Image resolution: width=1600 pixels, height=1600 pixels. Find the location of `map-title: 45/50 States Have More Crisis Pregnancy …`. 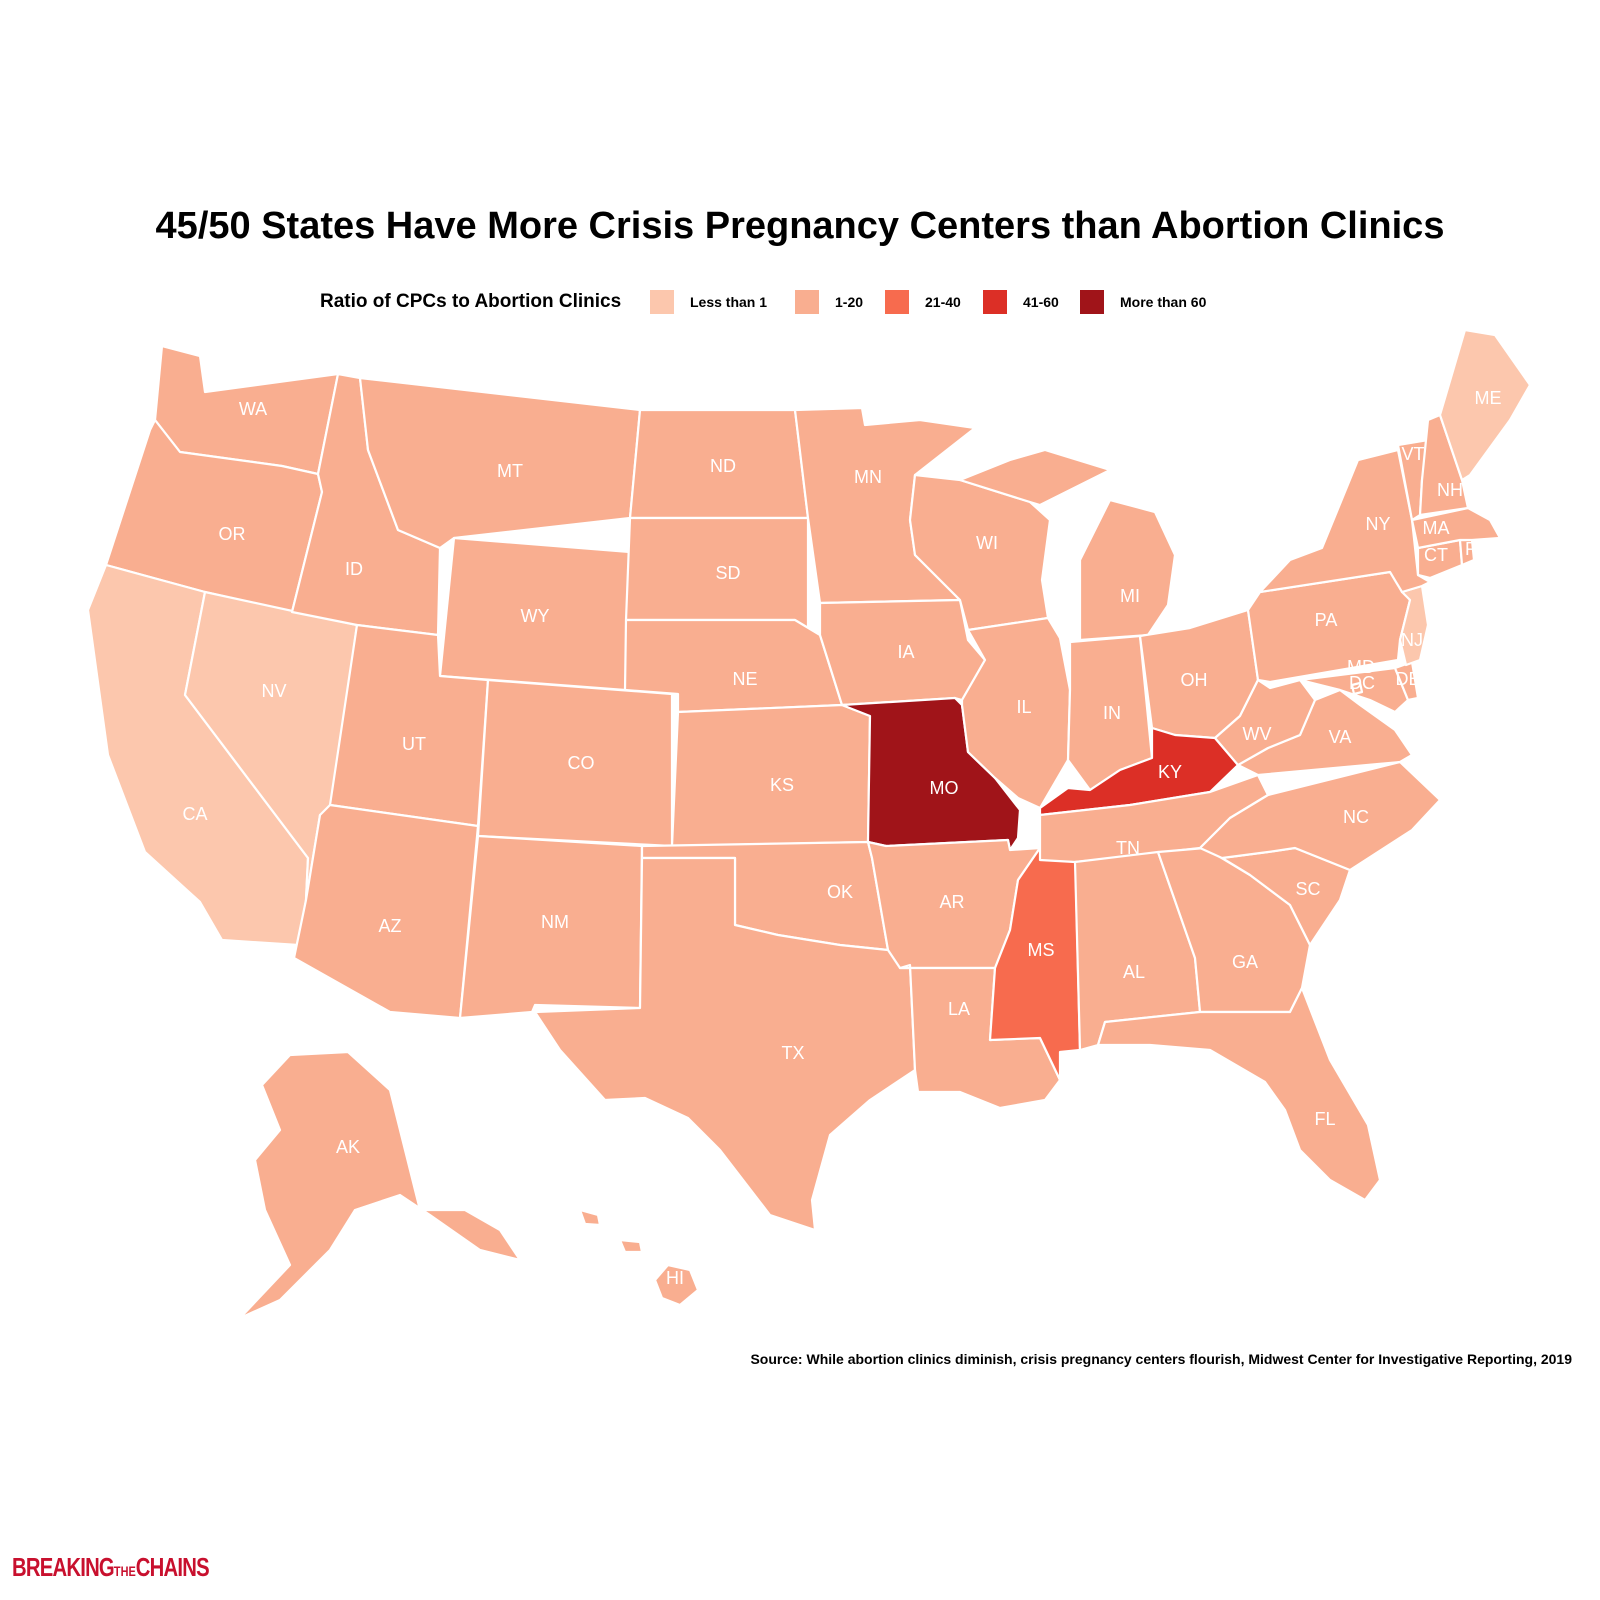

map-title: 45/50 States Have More Crisis Pregnancy … is located at coordinates (800, 226).